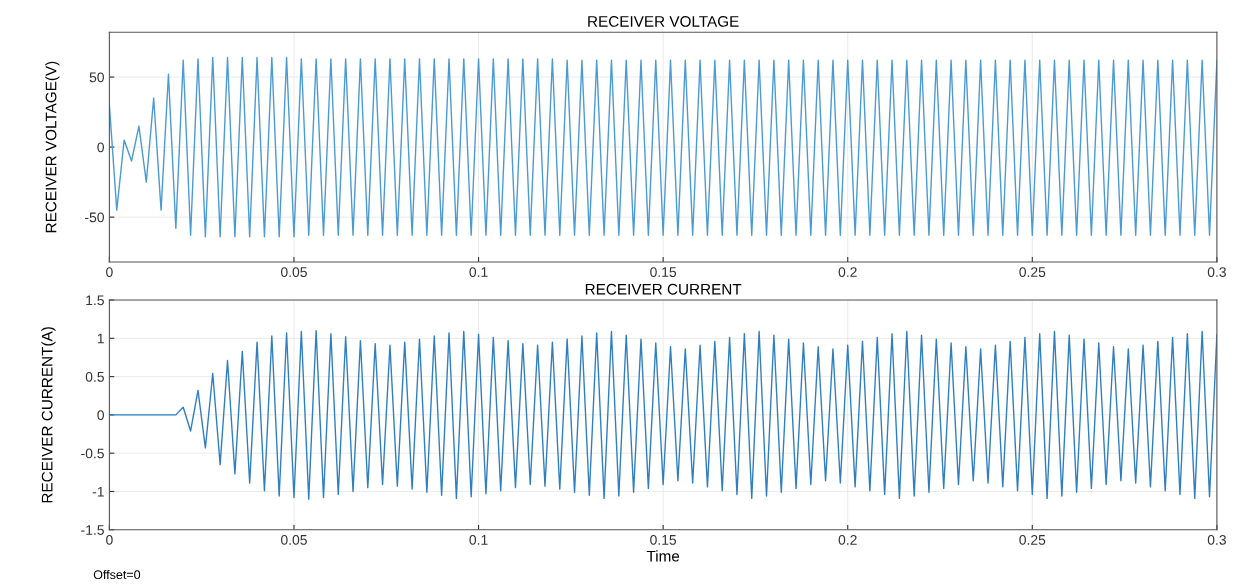 The width and height of the screenshot is (1243, 586). What do you see at coordinates (94, 376) in the screenshot?
I see `y-tick-label: 0.5` at bounding box center [94, 376].